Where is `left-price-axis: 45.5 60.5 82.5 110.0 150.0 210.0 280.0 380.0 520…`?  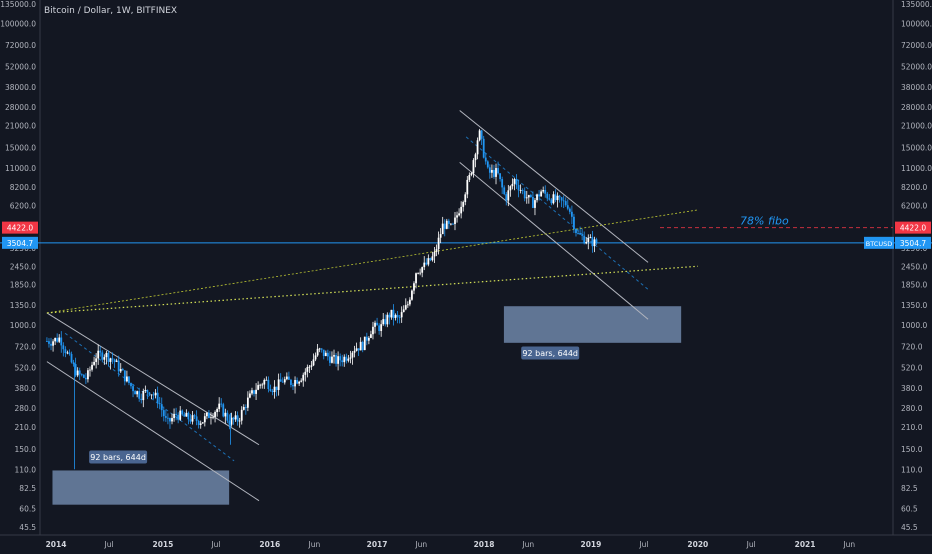 left-price-axis: 45.5 60.5 82.5 110.0 150.0 210.0 280.0 380.0 520… is located at coordinates (18, 266).